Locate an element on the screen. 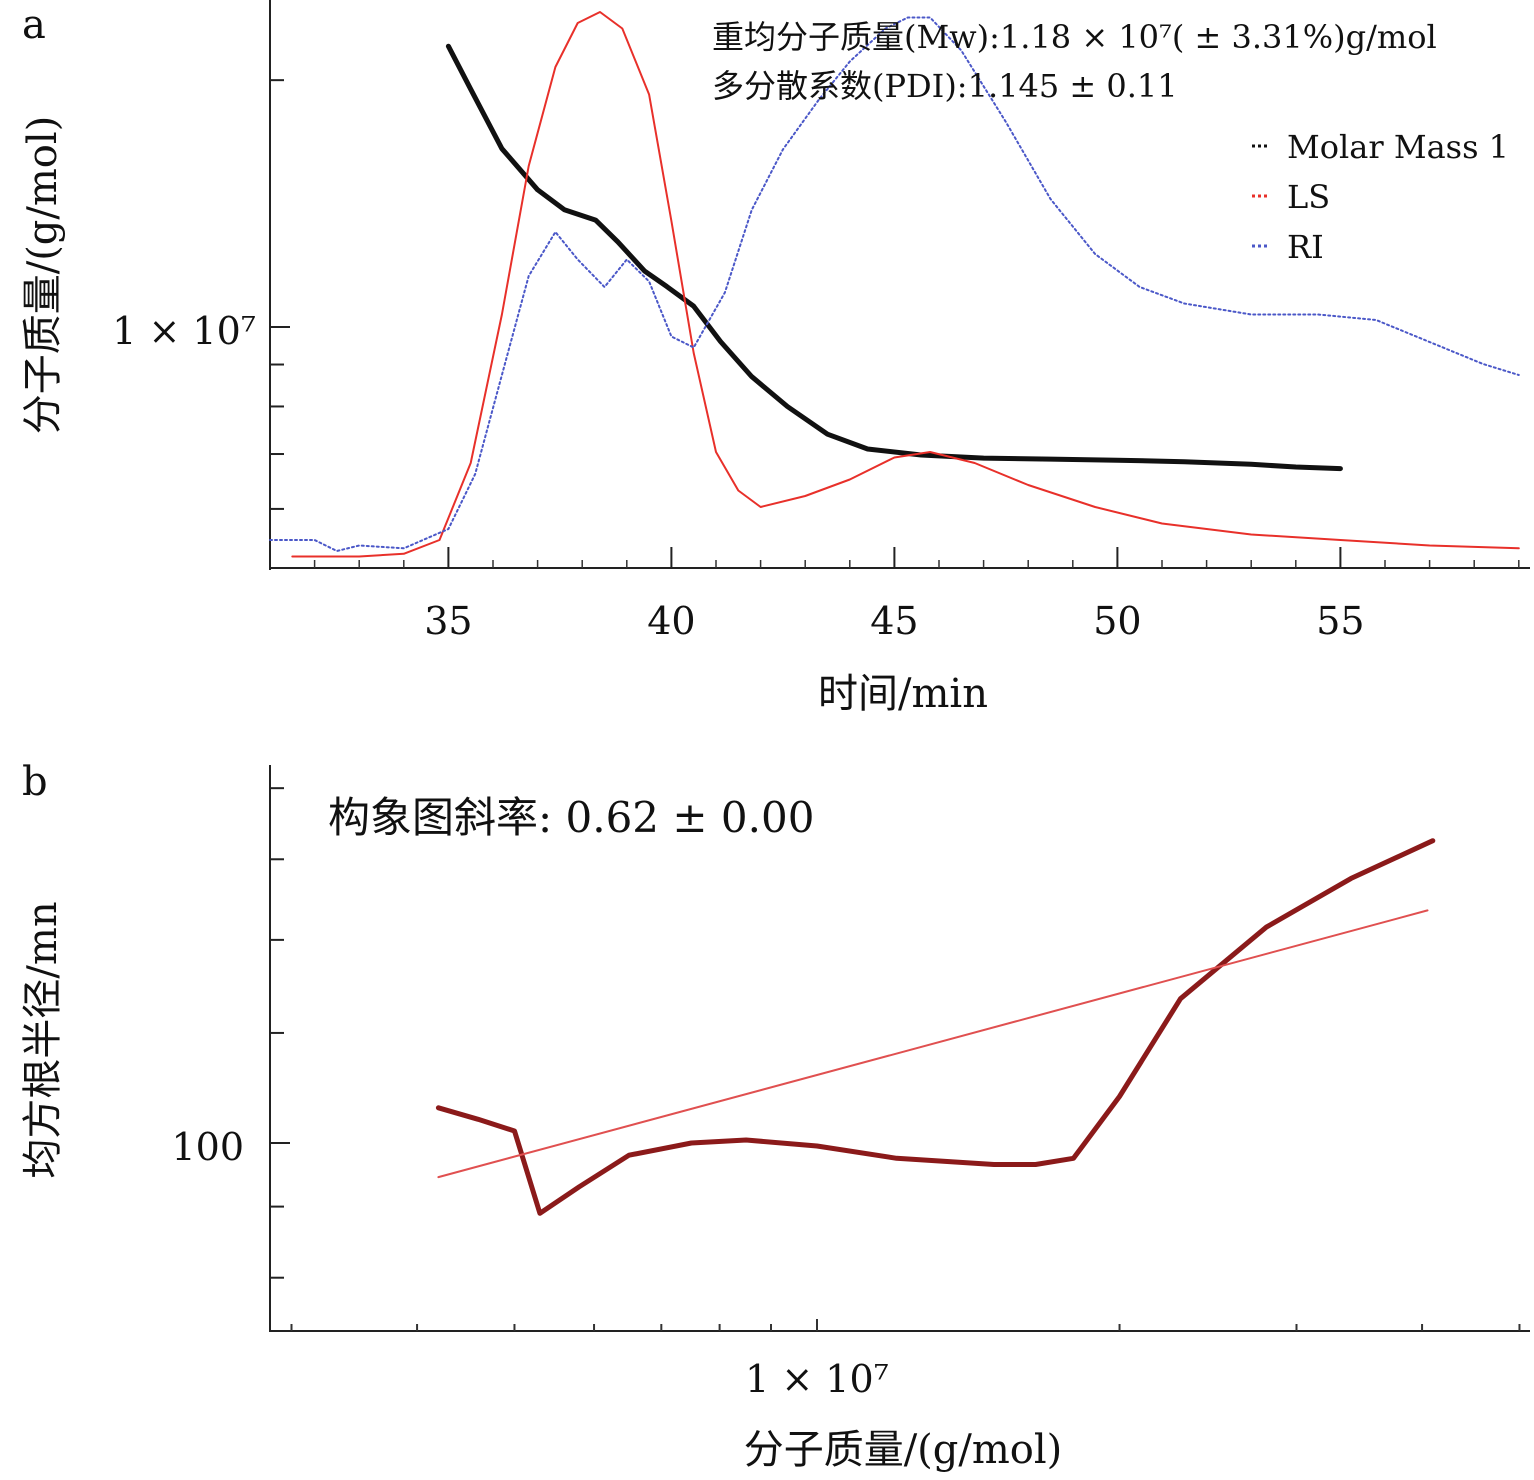  panel-a-letter: a is located at coordinates (34, 25).